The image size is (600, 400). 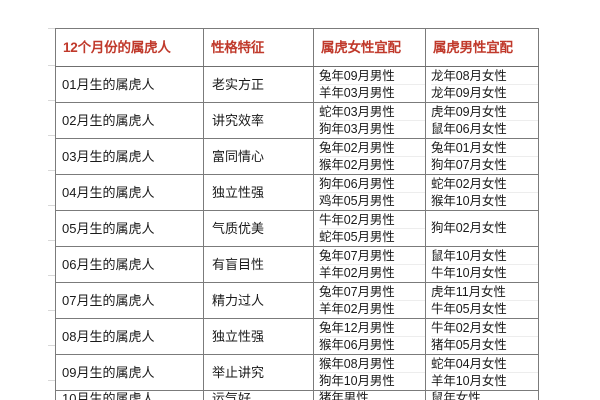 What do you see at coordinates (456, 395) in the screenshot?
I see `male-match-line: 鼠年女性` at bounding box center [456, 395].